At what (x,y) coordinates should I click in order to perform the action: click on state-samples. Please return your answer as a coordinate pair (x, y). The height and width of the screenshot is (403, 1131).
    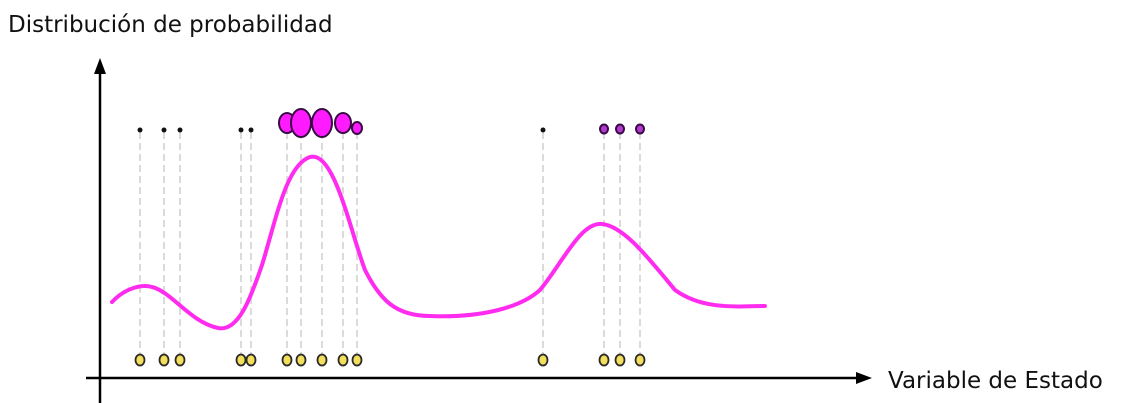
    Looking at the image, I should click on (390, 360).